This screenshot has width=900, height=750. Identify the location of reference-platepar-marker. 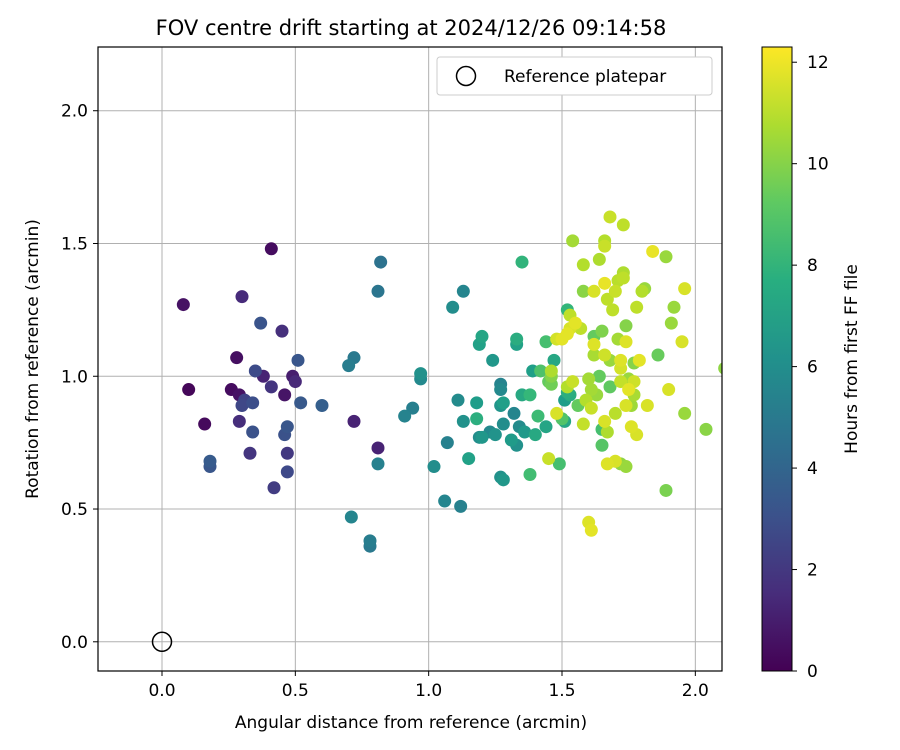
(162, 642).